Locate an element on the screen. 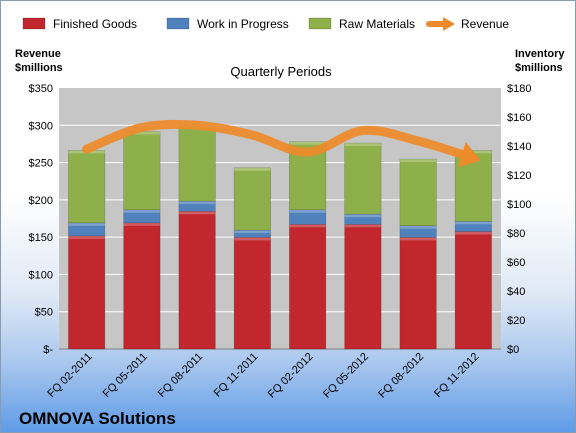 The width and height of the screenshot is (576, 433). right-tick-label: $40 is located at coordinates (516, 292).